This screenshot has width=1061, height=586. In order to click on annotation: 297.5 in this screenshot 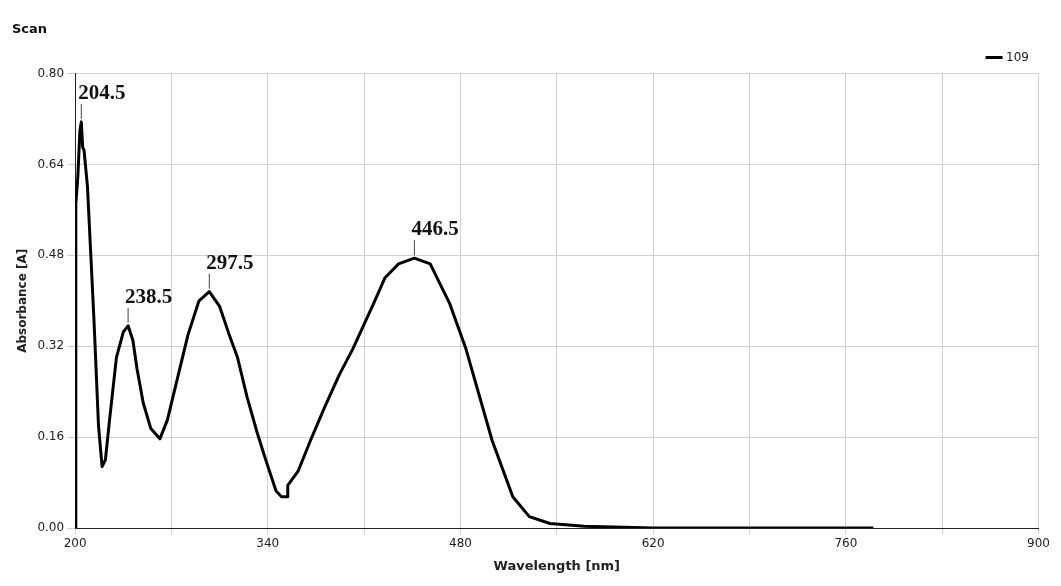, I will do `click(230, 261)`.